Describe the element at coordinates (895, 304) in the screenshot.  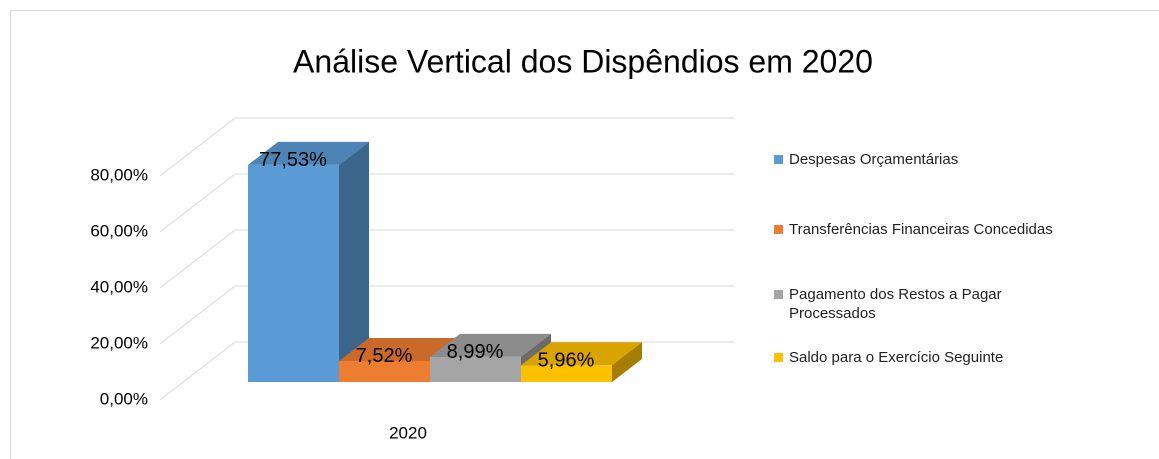
I see `legend-label: Pagamento dos Restos a Pagar Processados` at that location.